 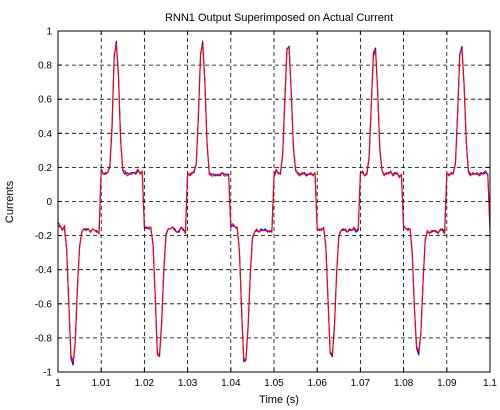 What do you see at coordinates (361, 383) in the screenshot?
I see `x-tick-label: 1.07` at bounding box center [361, 383].